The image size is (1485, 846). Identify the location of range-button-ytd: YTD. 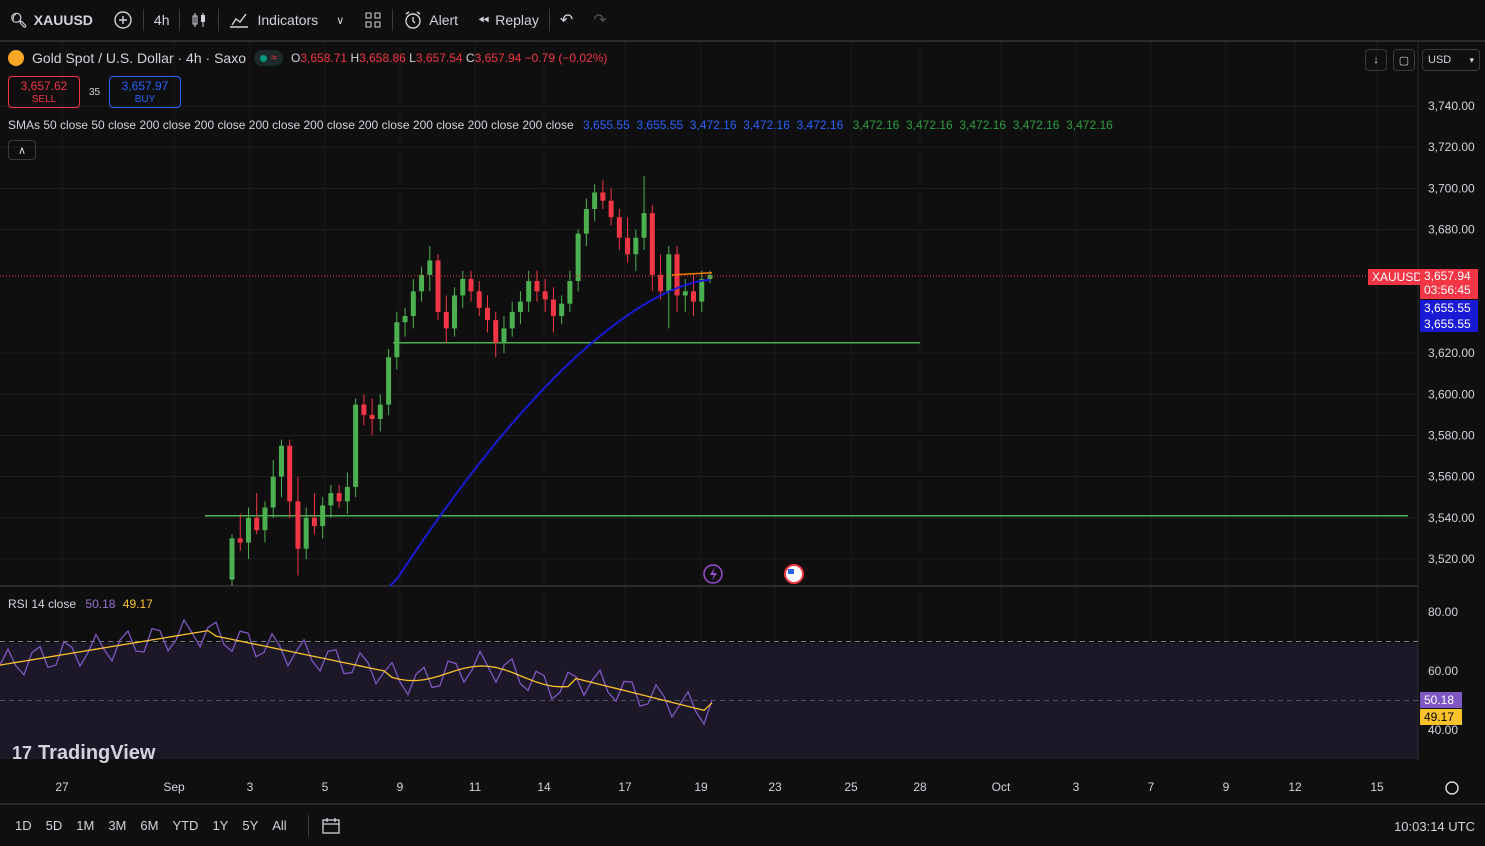
(185, 825).